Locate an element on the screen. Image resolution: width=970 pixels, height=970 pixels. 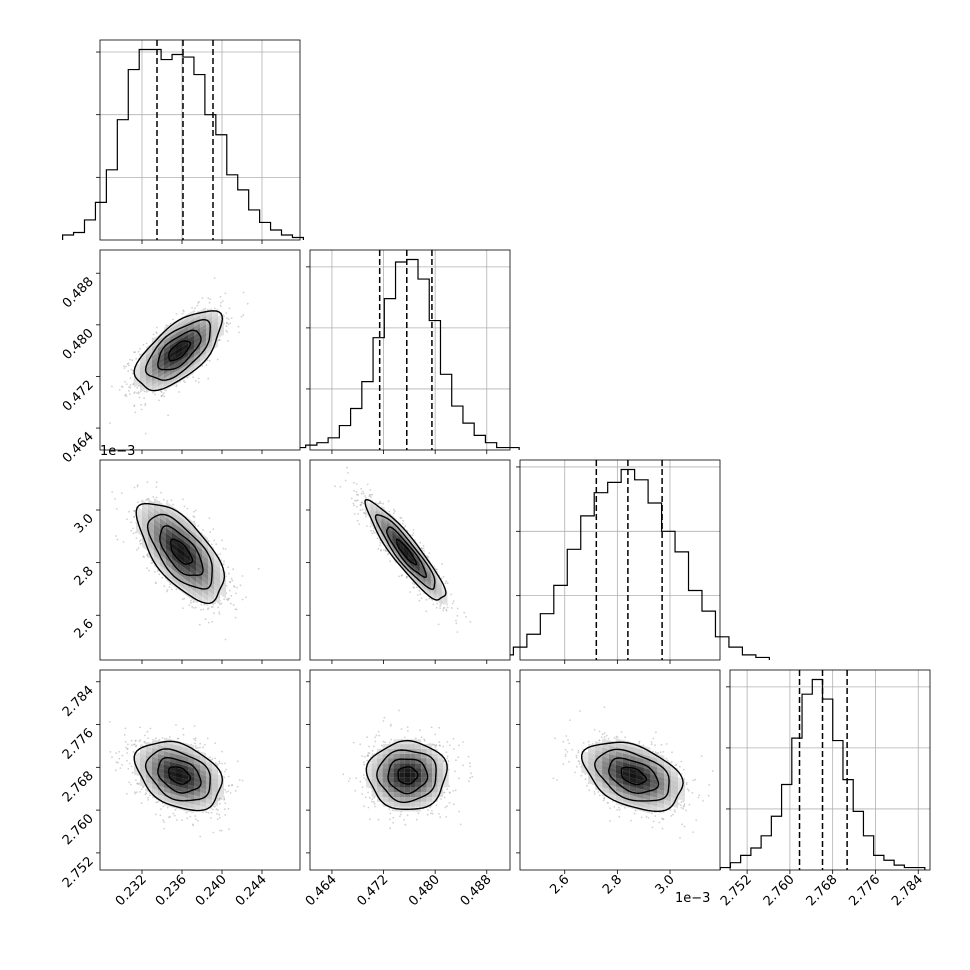
contour-line is located at coordinates (178, 351).